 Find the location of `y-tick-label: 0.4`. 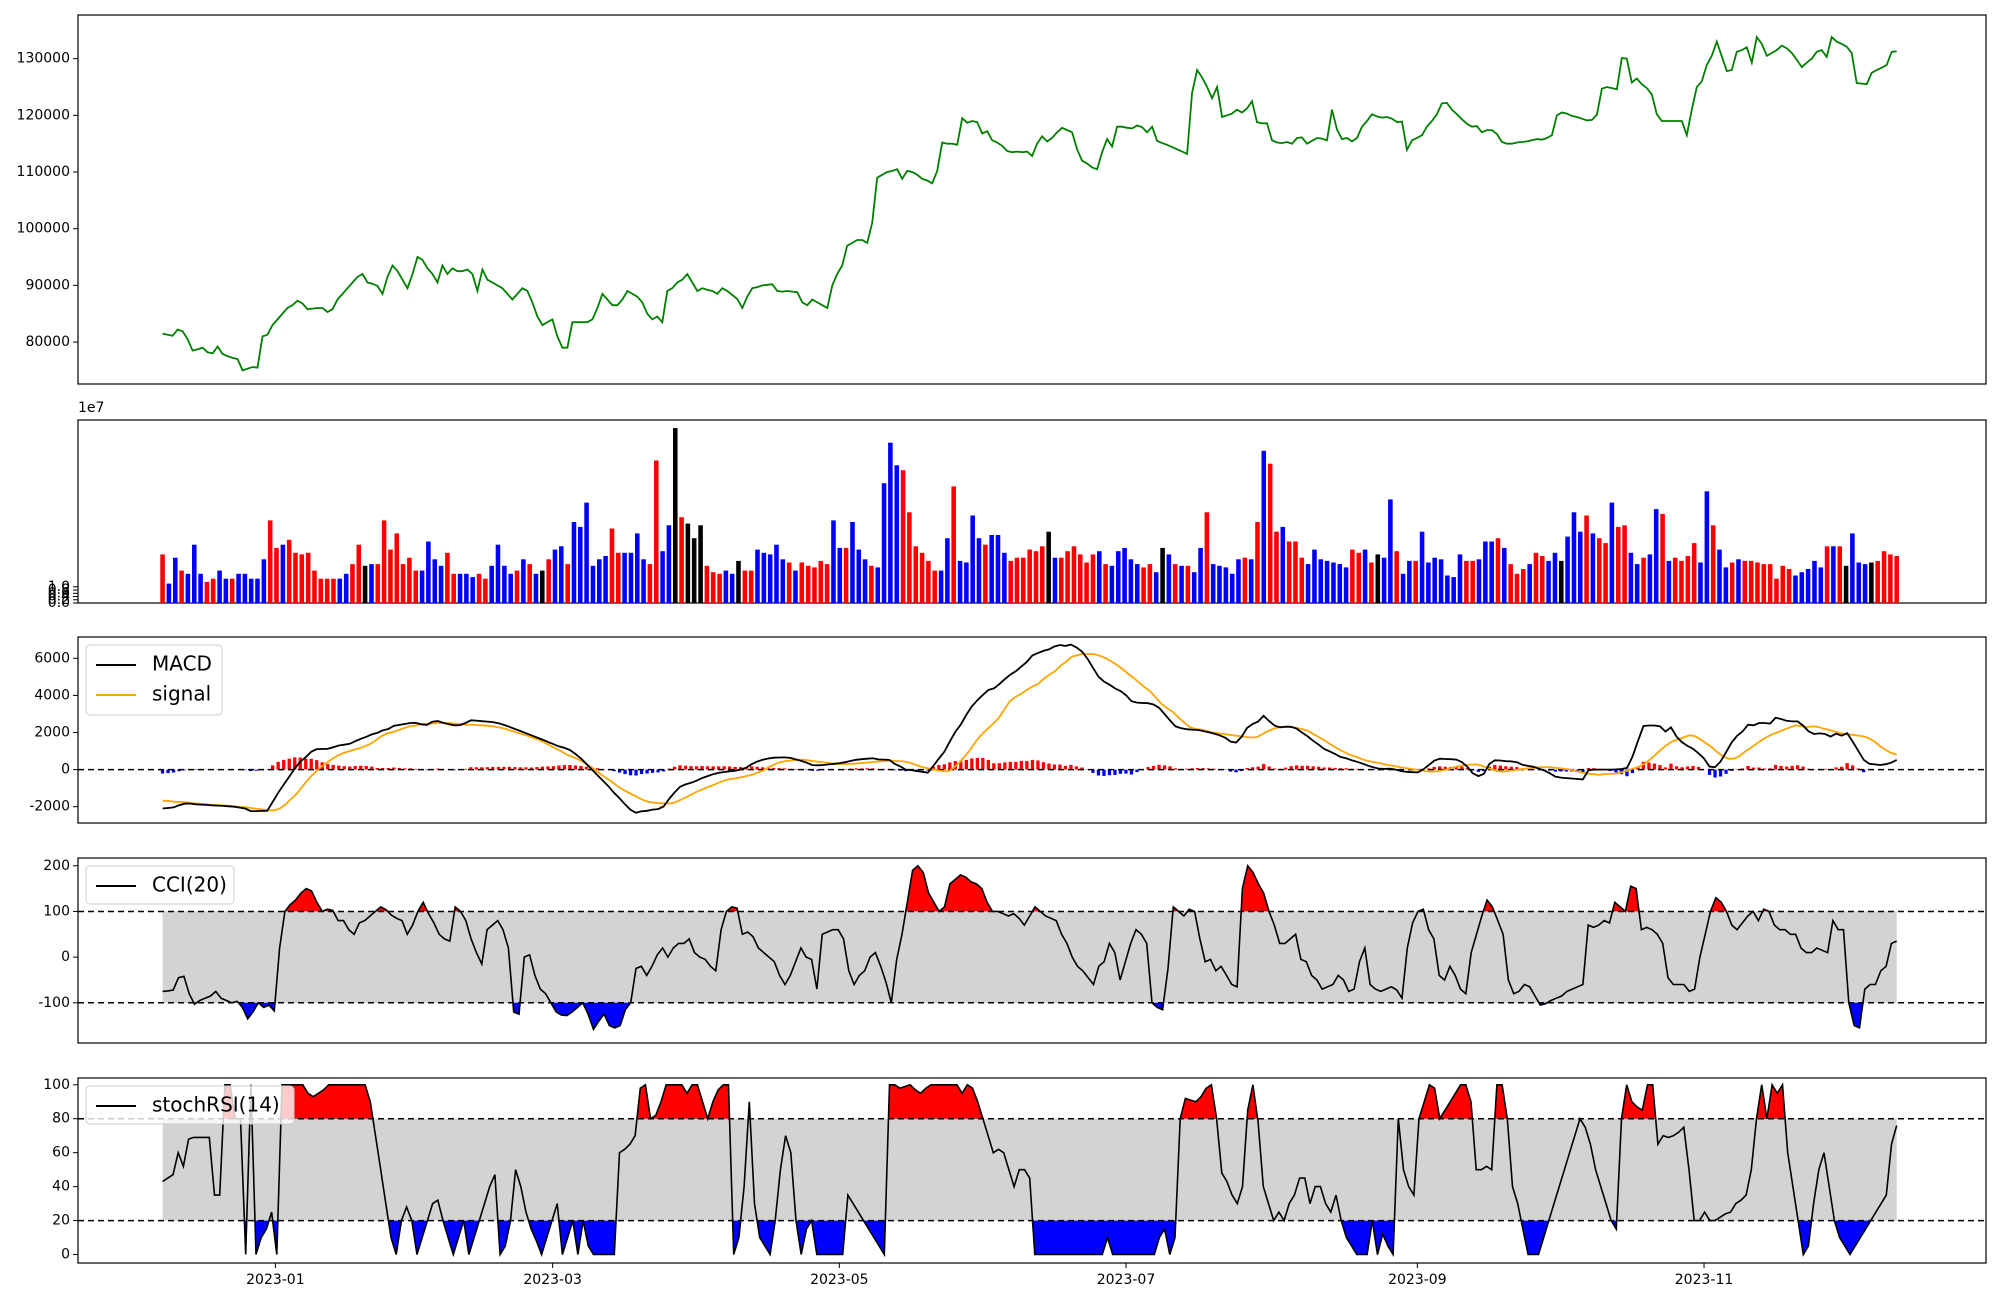

y-tick-label: 0.4 is located at coordinates (59, 597).